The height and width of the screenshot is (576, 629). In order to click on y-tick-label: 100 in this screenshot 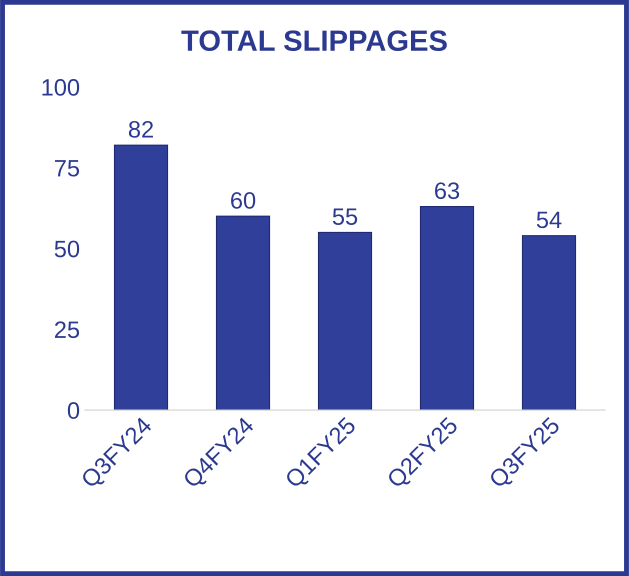, I will do `click(61, 87)`.